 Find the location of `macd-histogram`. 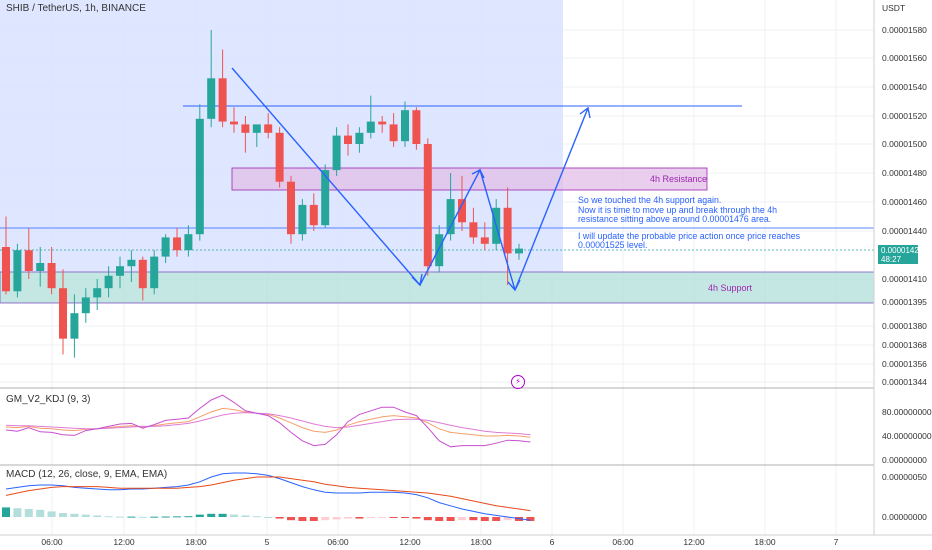

macd-histogram is located at coordinates (268, 514).